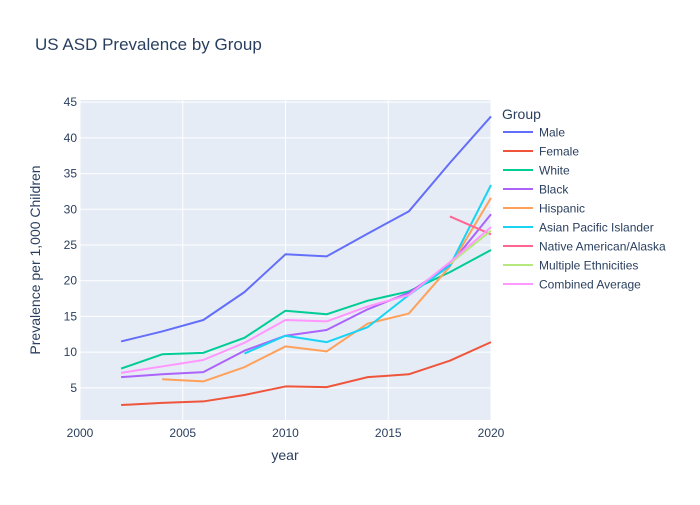 The height and width of the screenshot is (505, 700). I want to click on x-tick-label: 2020, so click(491, 433).